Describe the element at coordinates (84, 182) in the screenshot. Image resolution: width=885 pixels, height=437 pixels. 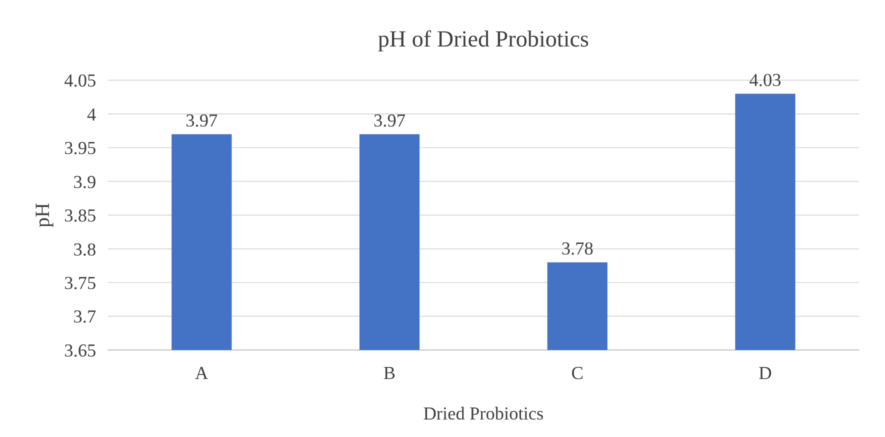
I see `y-tick-label: 3.9` at that location.